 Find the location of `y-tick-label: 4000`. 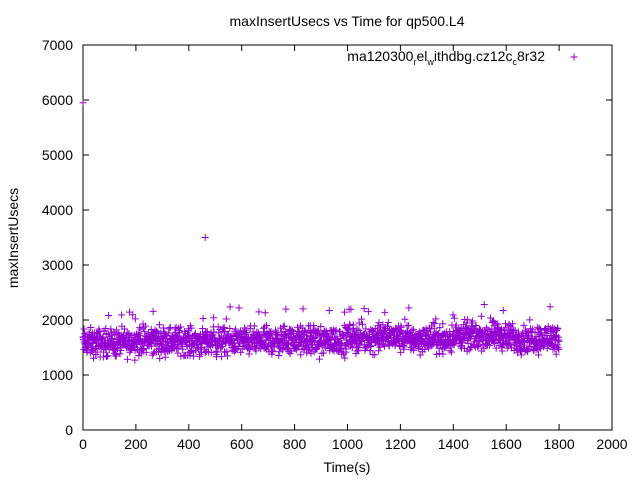

y-tick-label: 4000 is located at coordinates (57, 210).